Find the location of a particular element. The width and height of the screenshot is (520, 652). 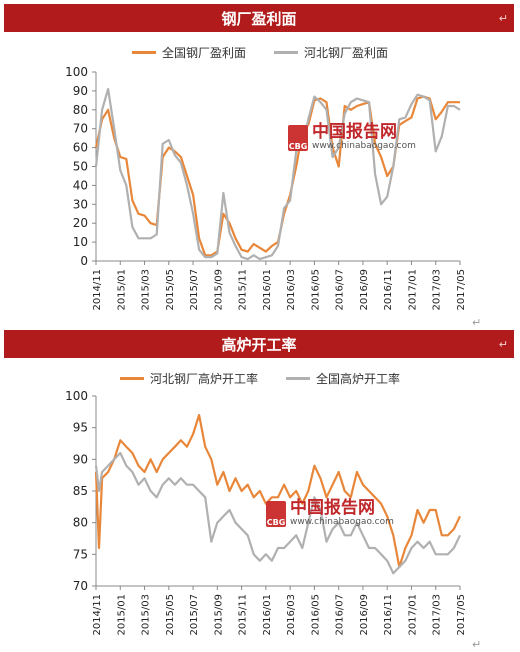

legend-item: 全国钢厂盈利面 is located at coordinates (188, 52).